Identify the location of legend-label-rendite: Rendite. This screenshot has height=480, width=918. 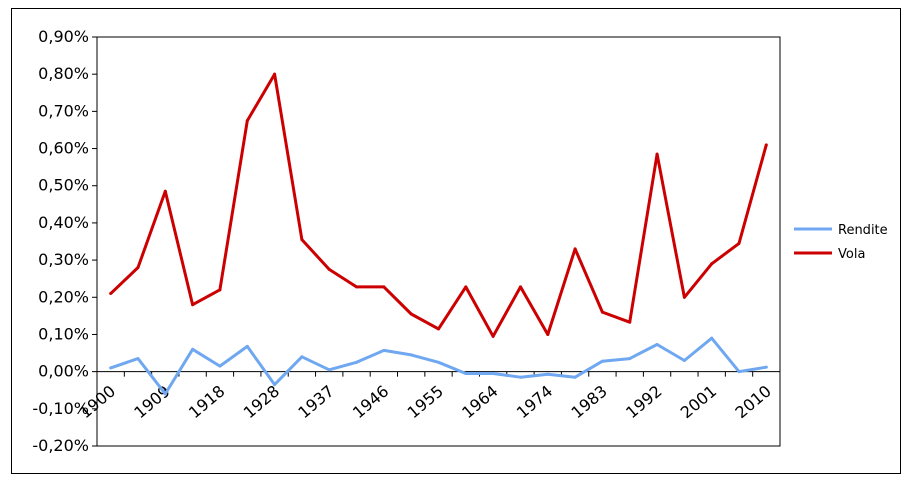
(863, 230).